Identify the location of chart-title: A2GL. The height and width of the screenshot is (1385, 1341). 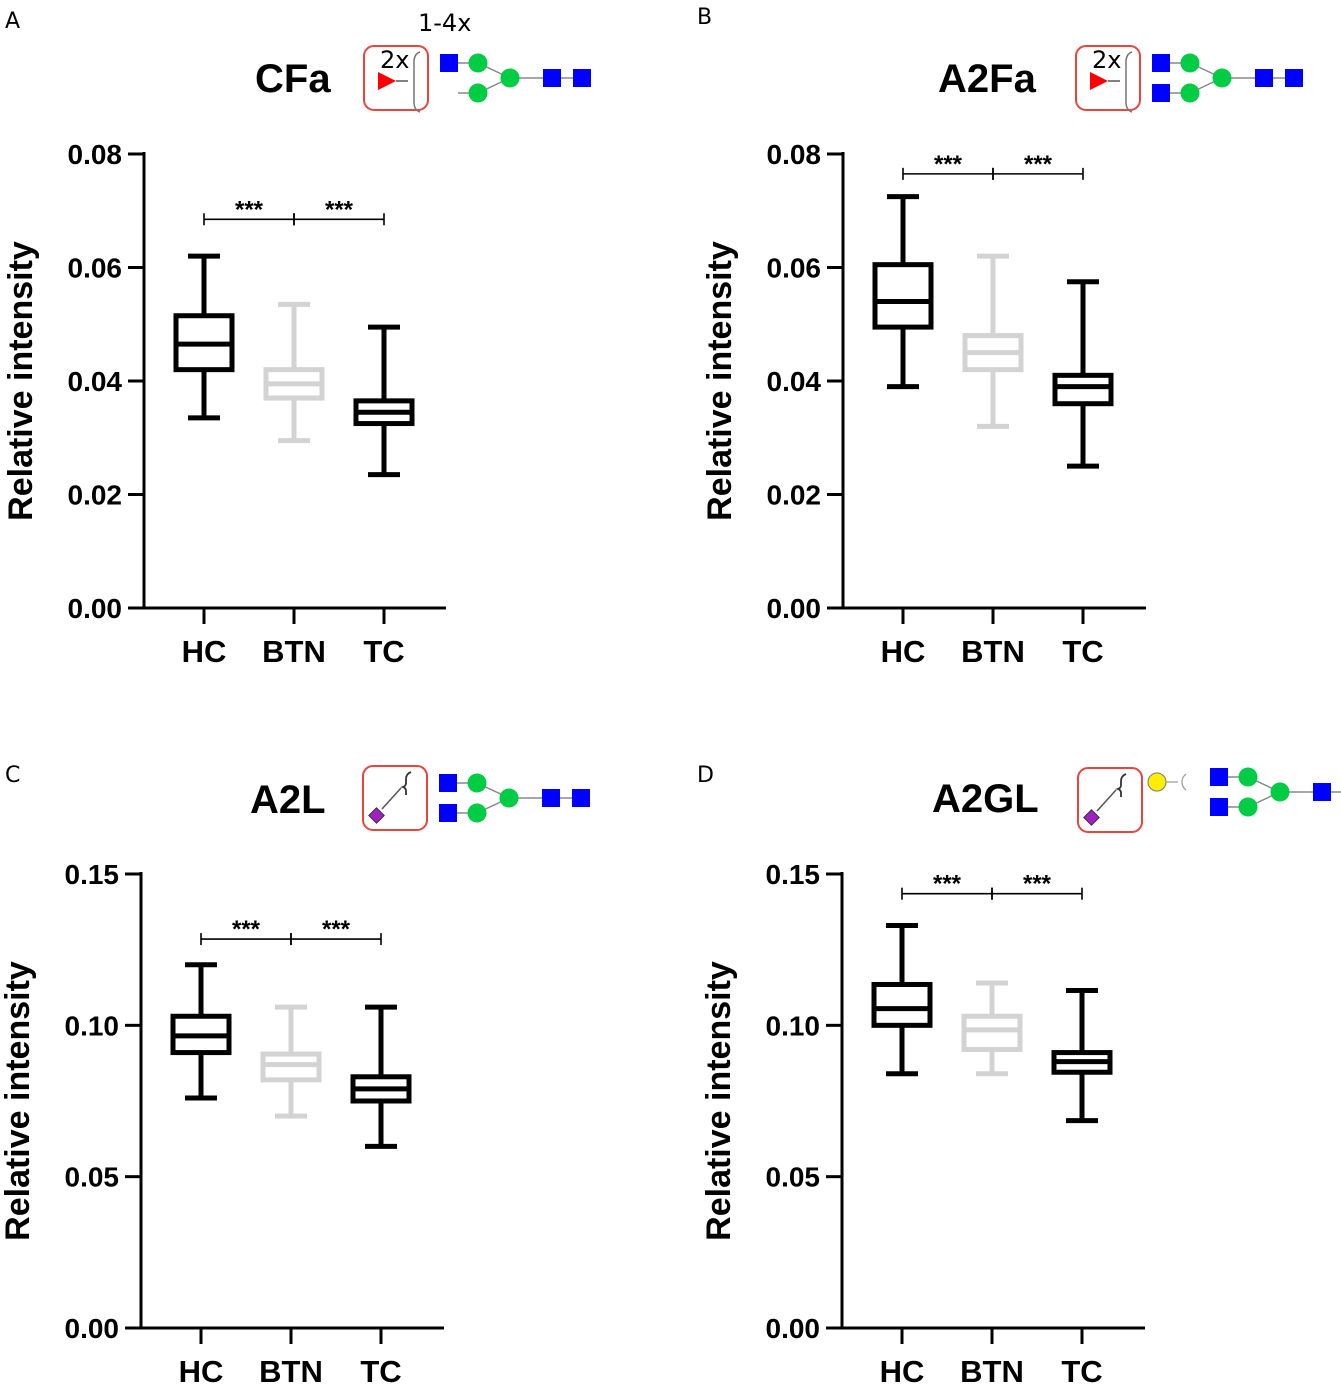
(985, 799).